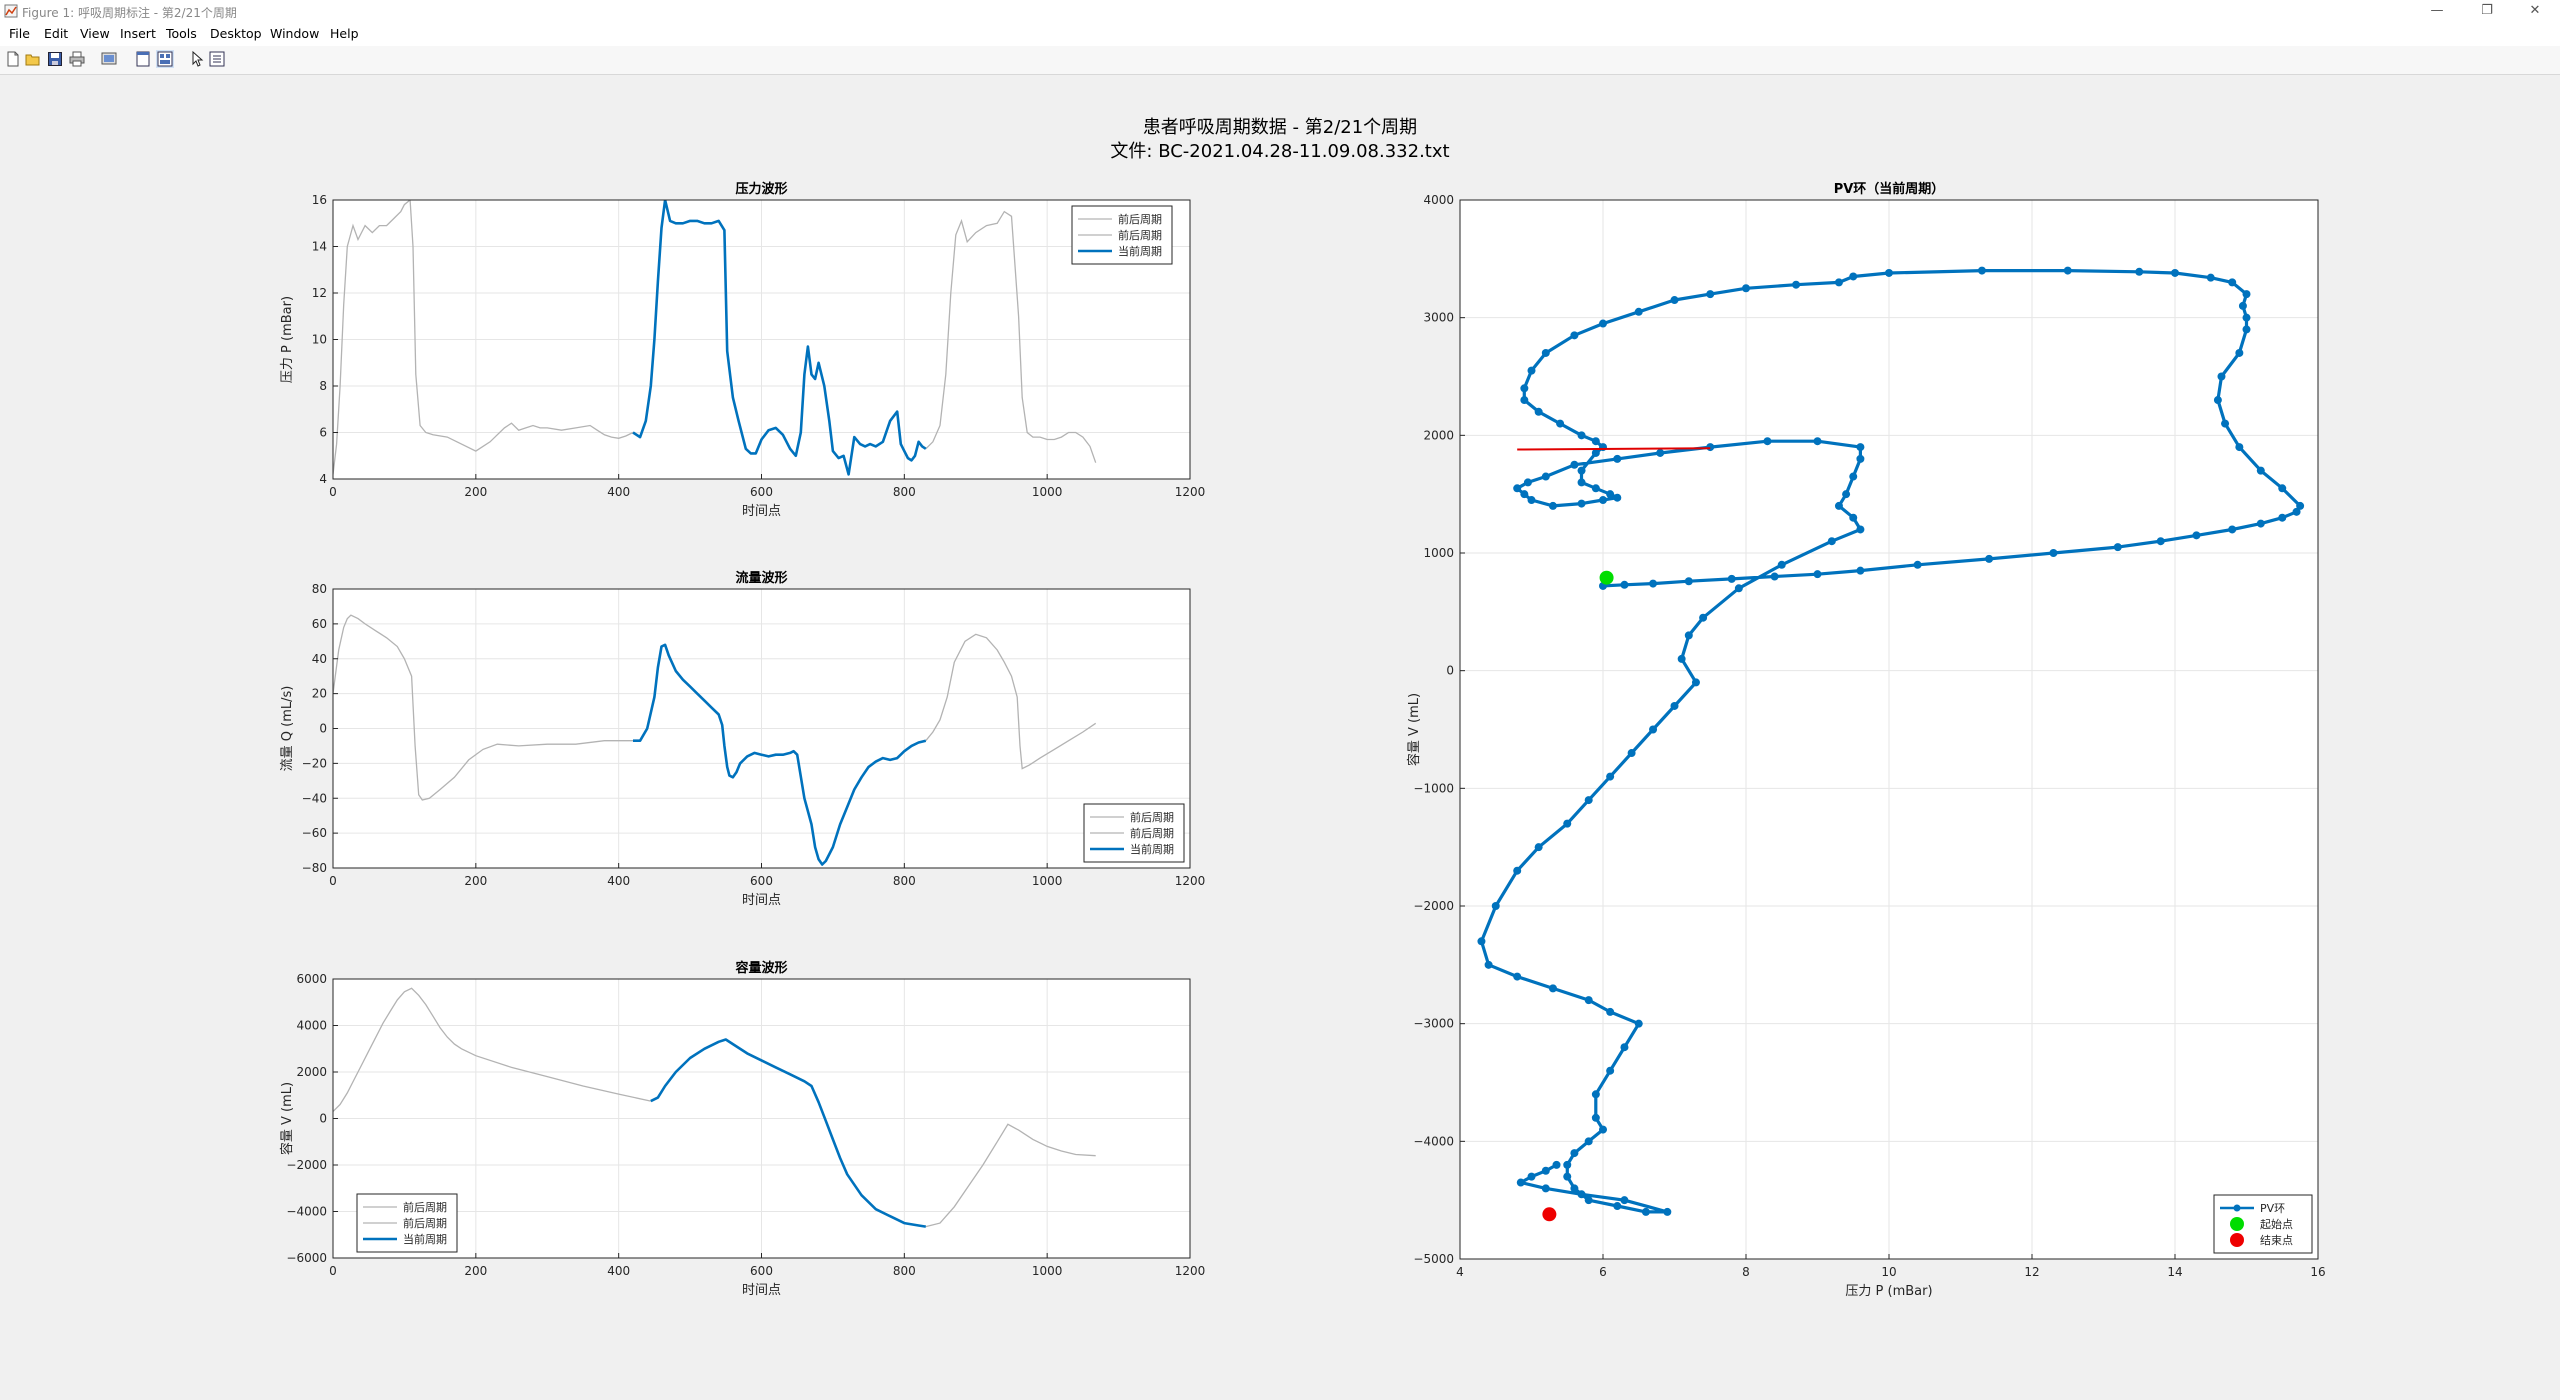 The width and height of the screenshot is (2560, 1400). Describe the element at coordinates (1433, 788) in the screenshot. I see `tick-label-y: −1000` at that location.